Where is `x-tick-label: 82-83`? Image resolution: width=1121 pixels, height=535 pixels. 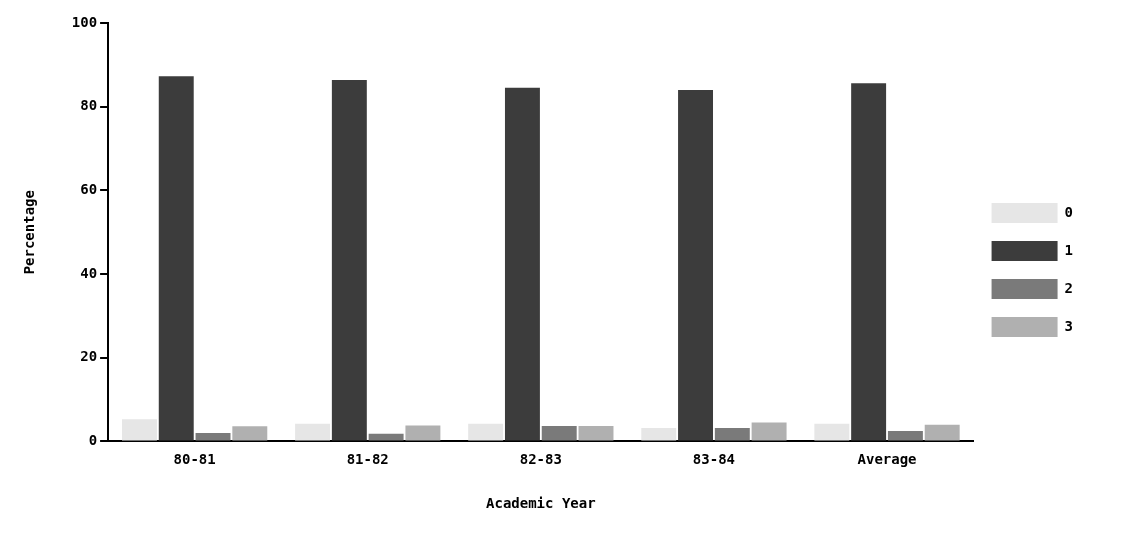 x-tick-label: 82-83 is located at coordinates (540, 459).